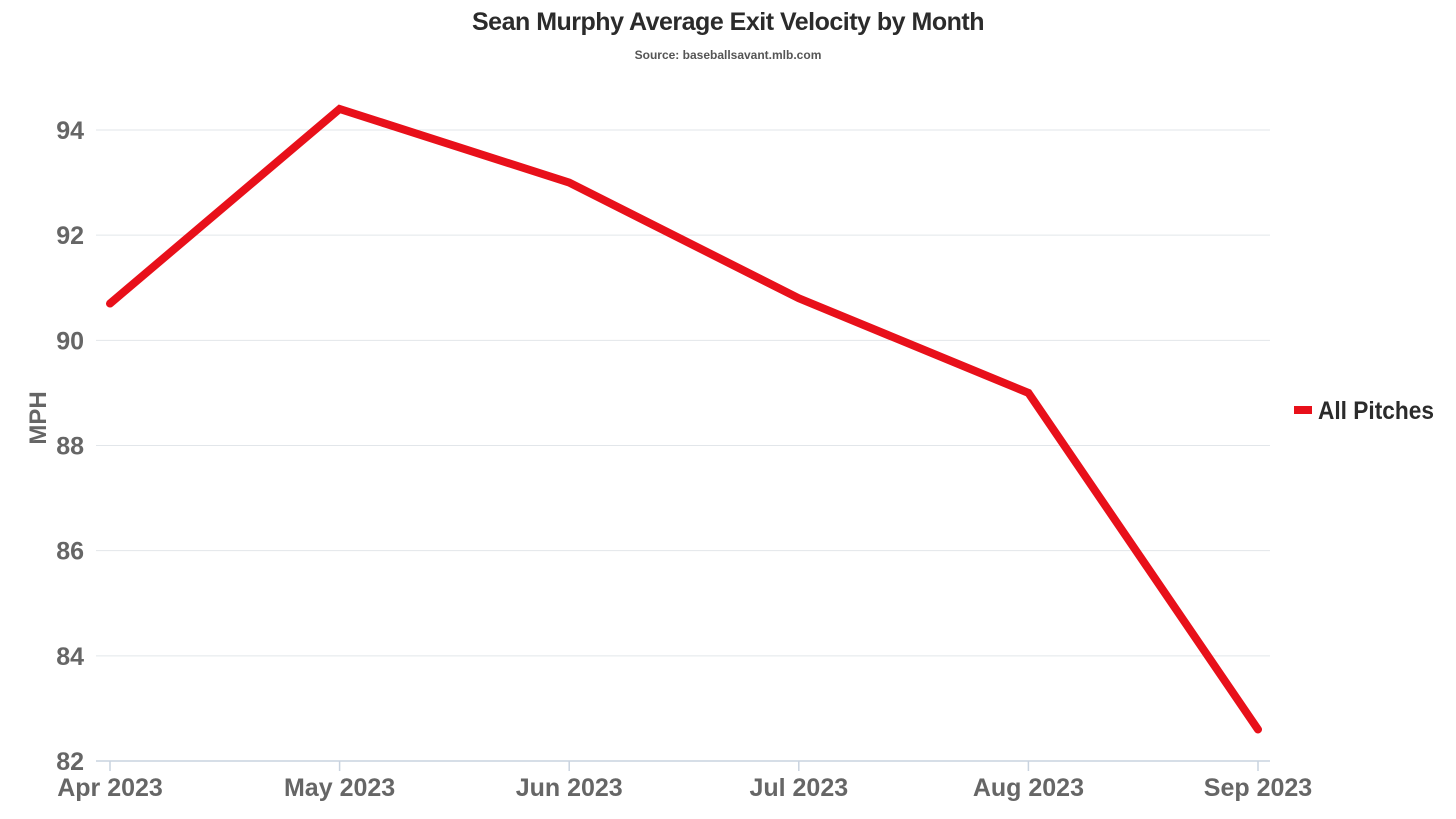 This screenshot has height=819, width=1456. Describe the element at coordinates (70, 657) in the screenshot. I see `y-tick-label: 84` at that location.